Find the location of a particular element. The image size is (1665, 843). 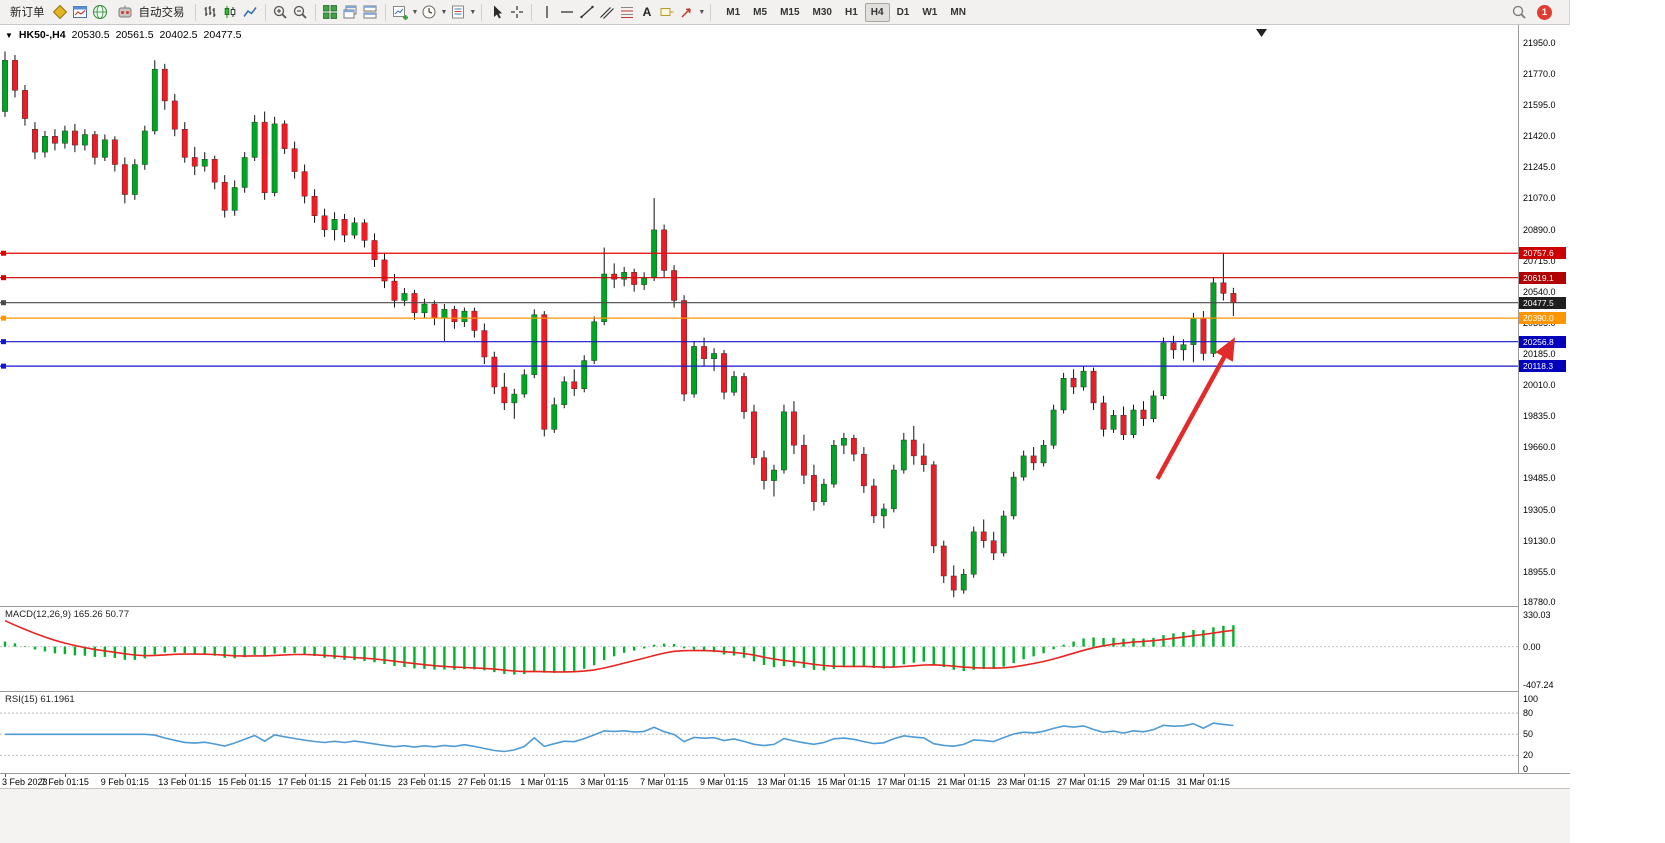

price-axis-label: 21070.0 is located at coordinates (1539, 198).